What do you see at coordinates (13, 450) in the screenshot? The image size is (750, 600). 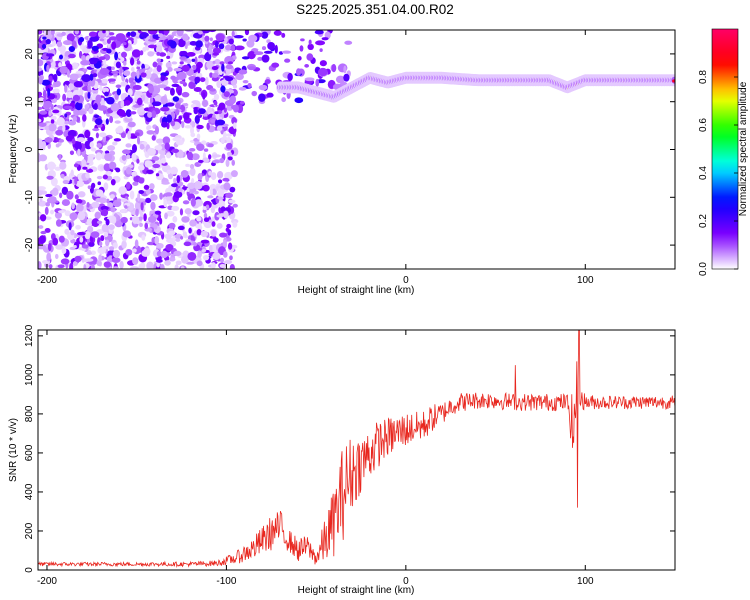 I see `snr-y-axis-title: SNR (10 * v/v)` at bounding box center [13, 450].